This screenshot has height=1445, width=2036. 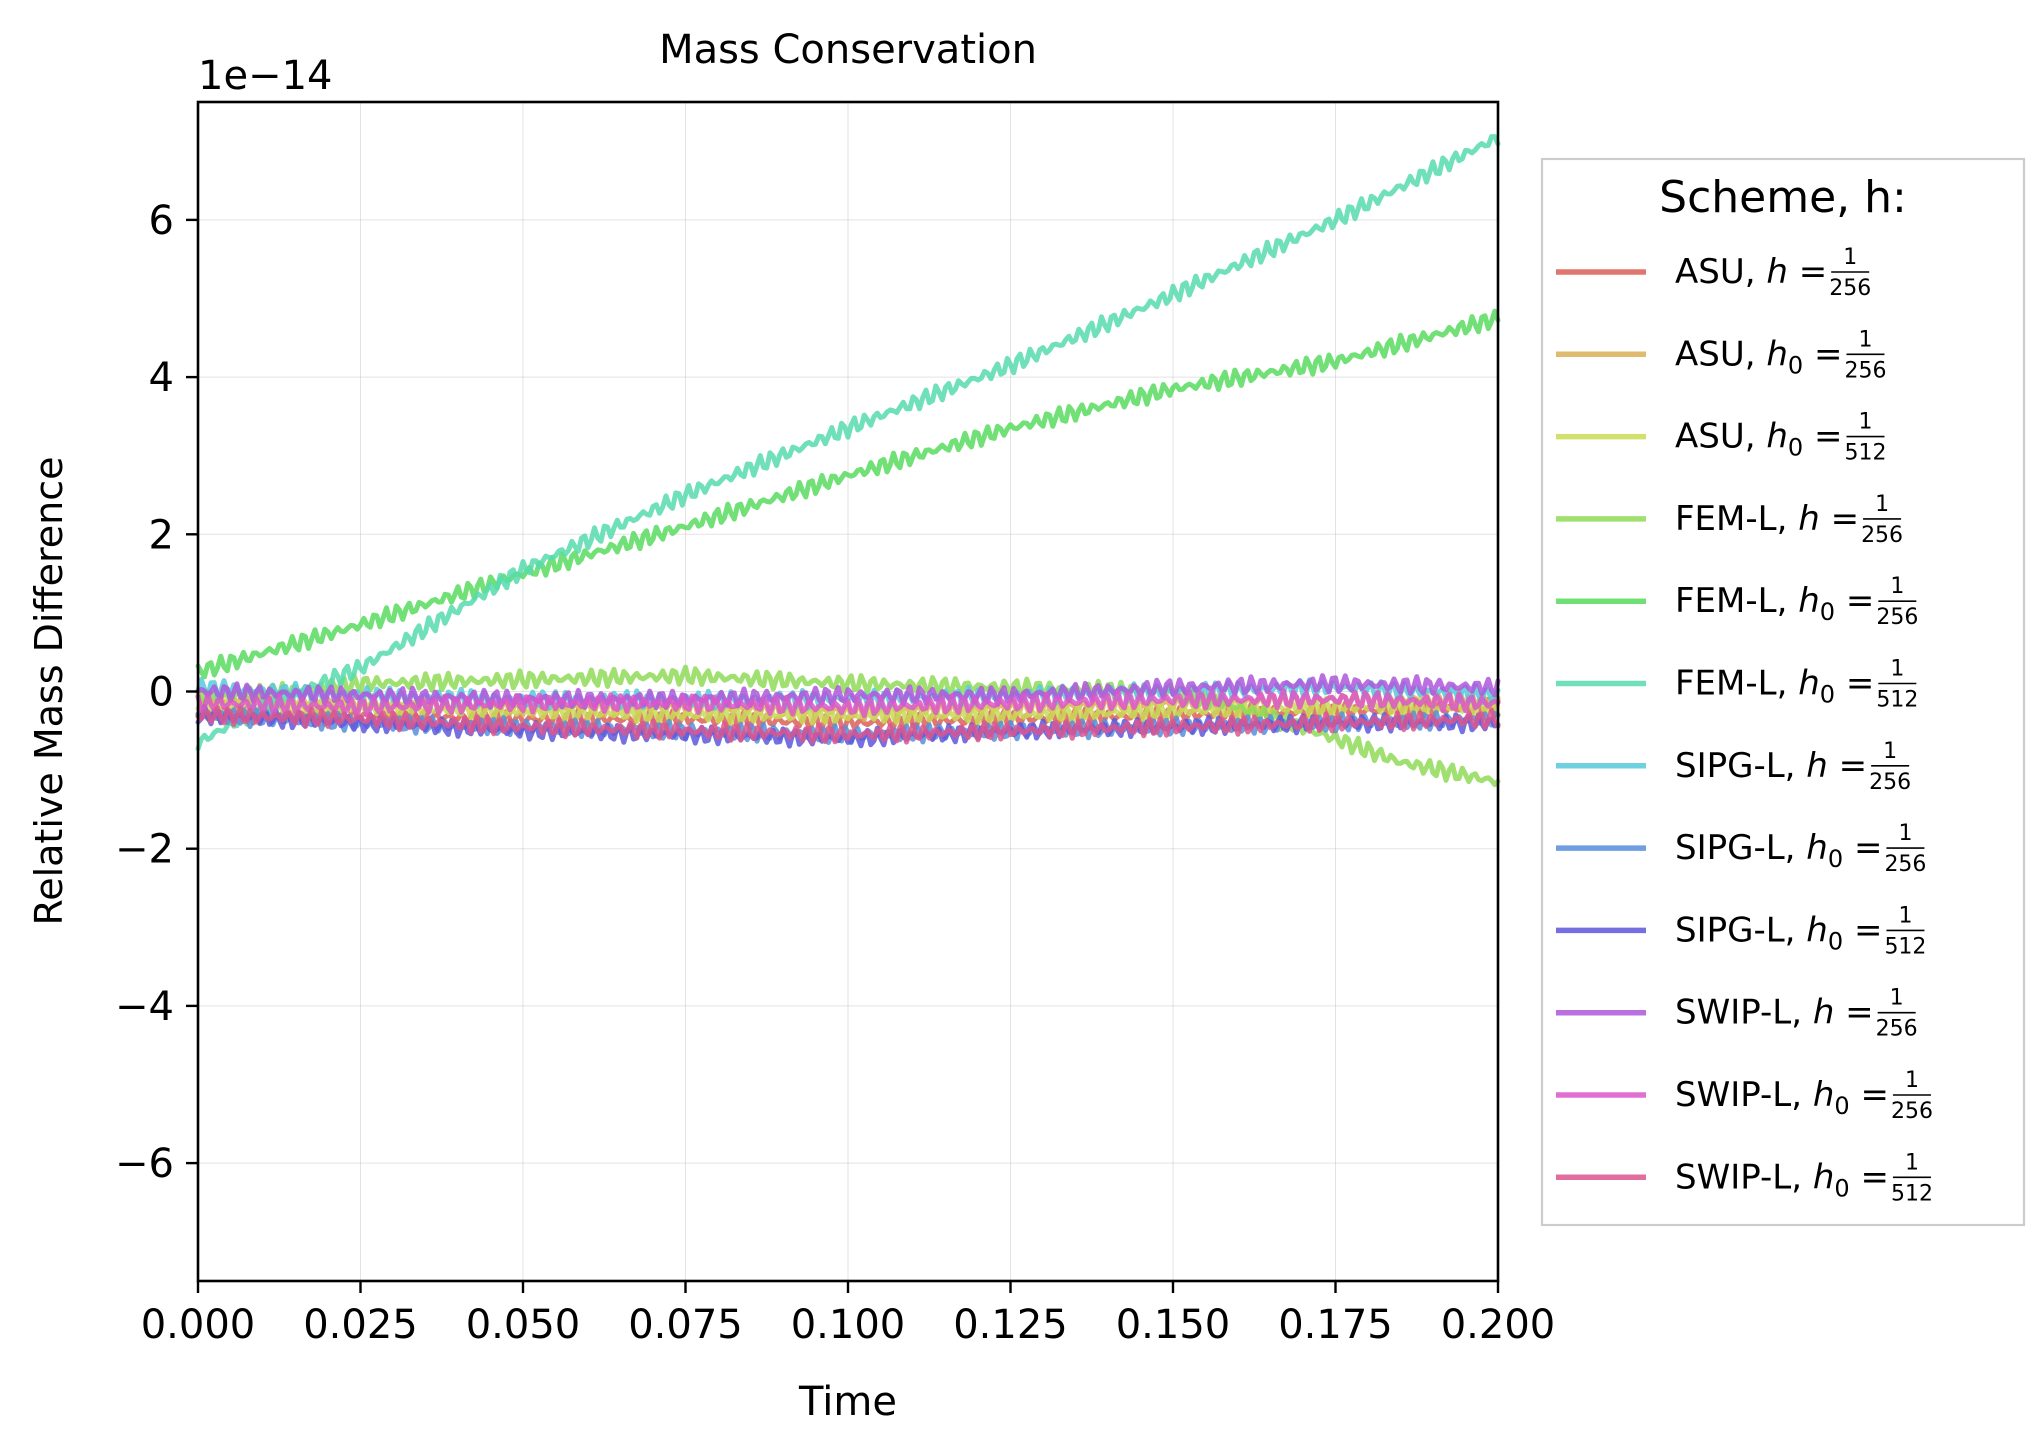 What do you see at coordinates (1173, 1325) in the screenshot?
I see `x-tick-label: 0.150` at bounding box center [1173, 1325].